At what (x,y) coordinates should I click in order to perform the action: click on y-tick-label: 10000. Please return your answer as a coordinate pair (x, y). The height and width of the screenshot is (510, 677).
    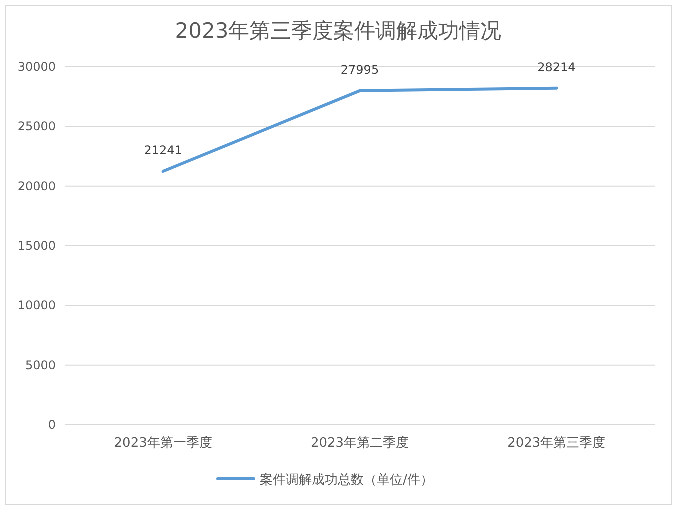
    Looking at the image, I should click on (37, 305).